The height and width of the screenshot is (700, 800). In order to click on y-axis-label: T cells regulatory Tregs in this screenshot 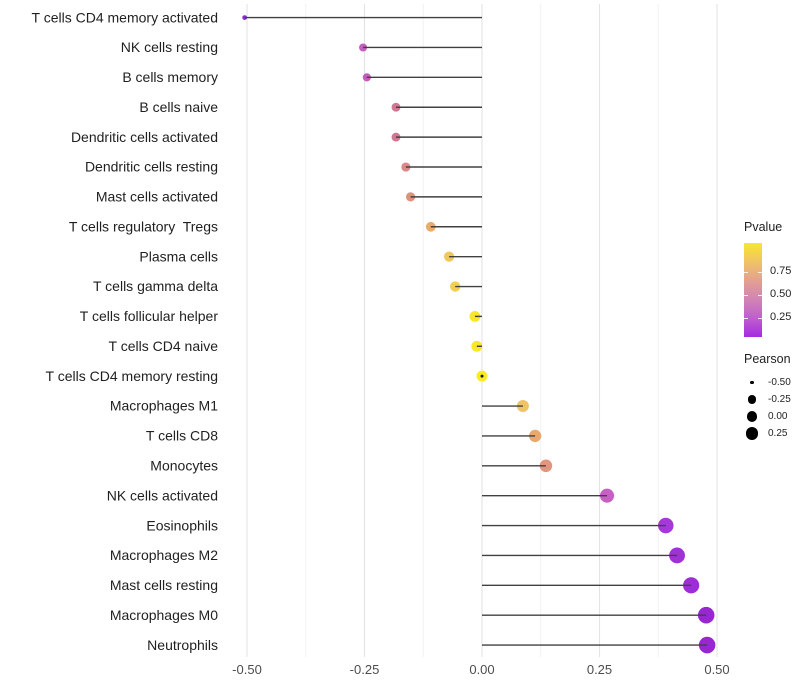, I will do `click(143, 226)`.